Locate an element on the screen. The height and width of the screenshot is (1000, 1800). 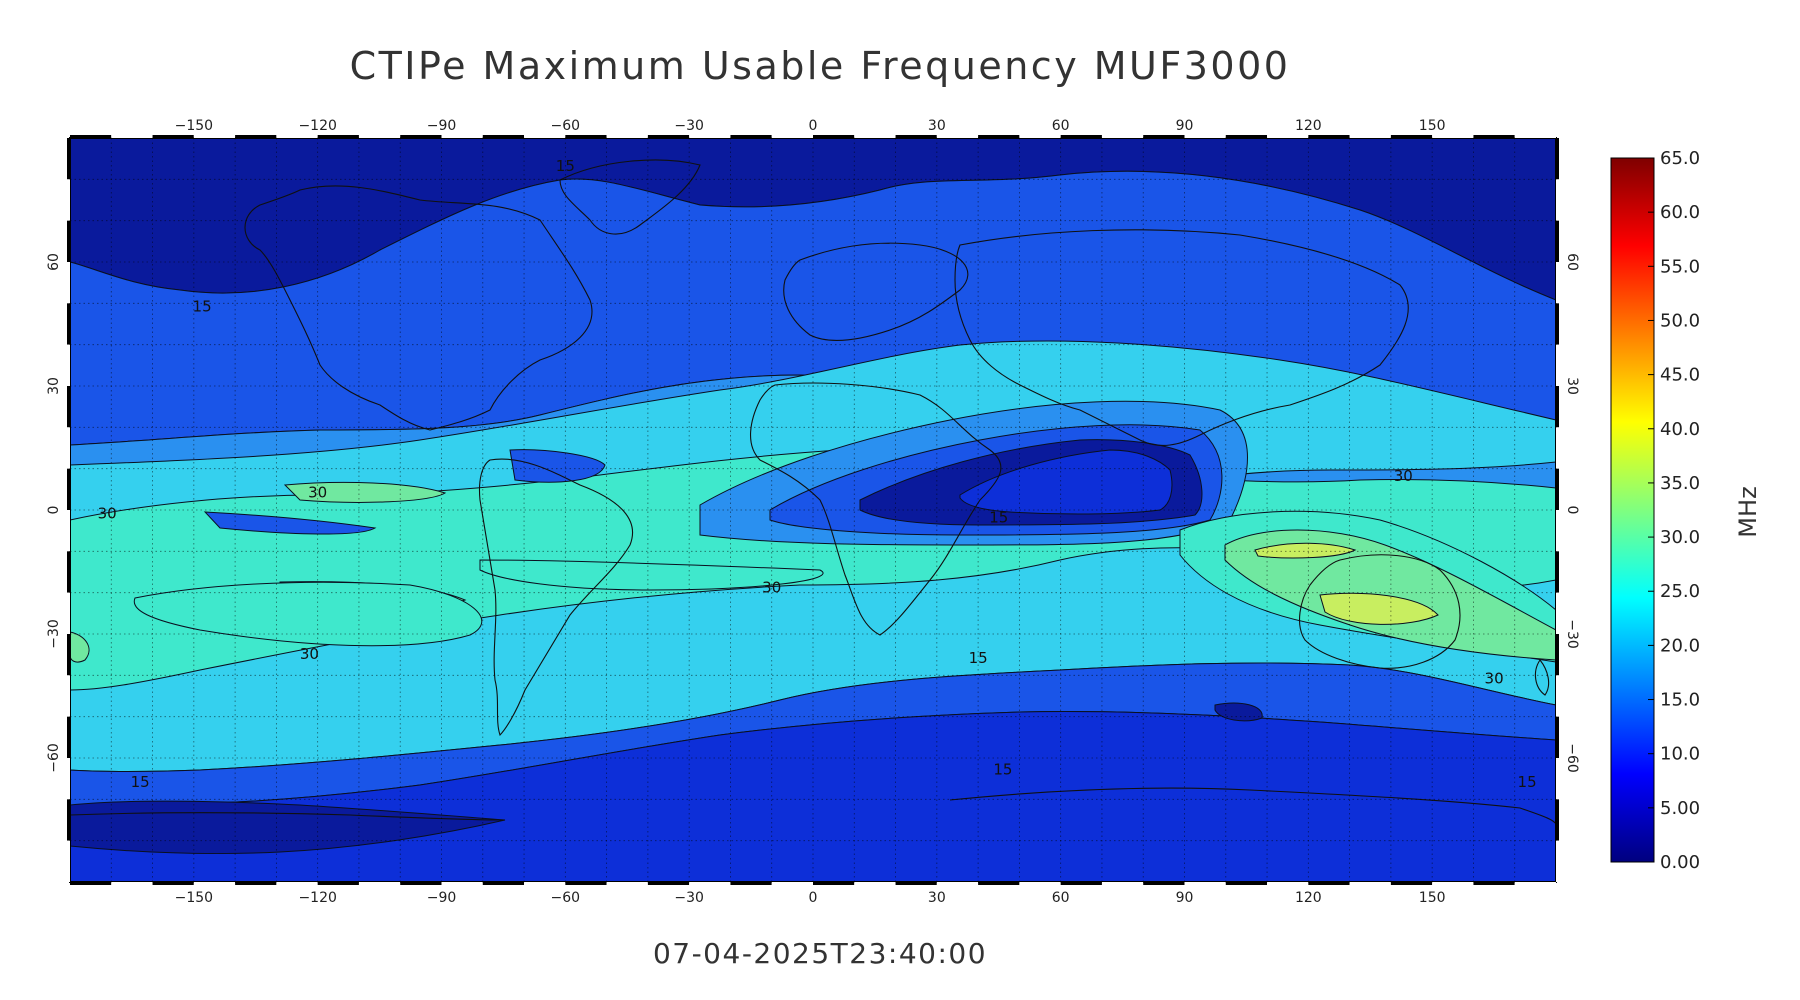
colorbar-tick-label: 35.0 is located at coordinates (1680, 483).